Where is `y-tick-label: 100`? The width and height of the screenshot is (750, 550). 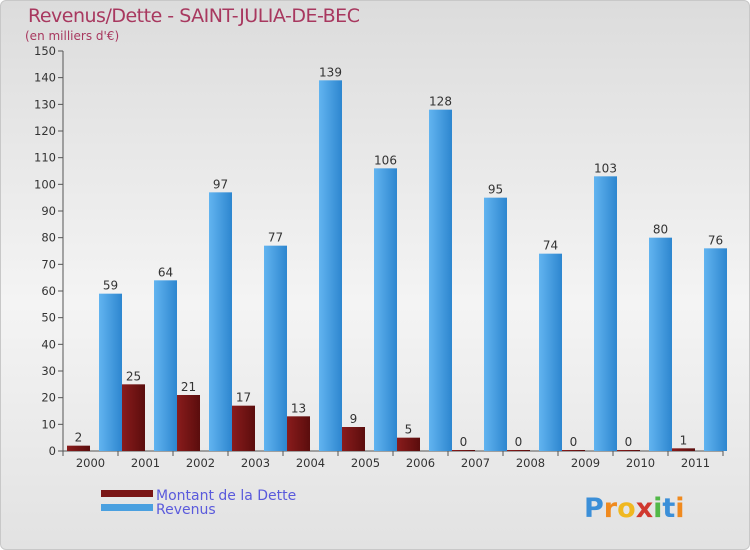
y-tick-label: 100 is located at coordinates (45, 184).